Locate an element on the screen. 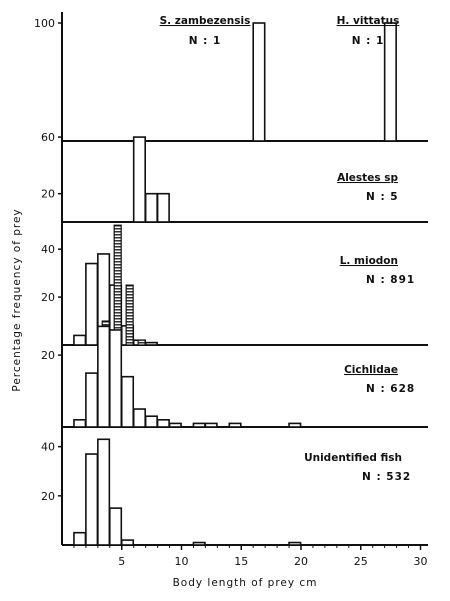 This screenshot has height=601, width=450. x-tick-label: 10 is located at coordinates (182, 561).